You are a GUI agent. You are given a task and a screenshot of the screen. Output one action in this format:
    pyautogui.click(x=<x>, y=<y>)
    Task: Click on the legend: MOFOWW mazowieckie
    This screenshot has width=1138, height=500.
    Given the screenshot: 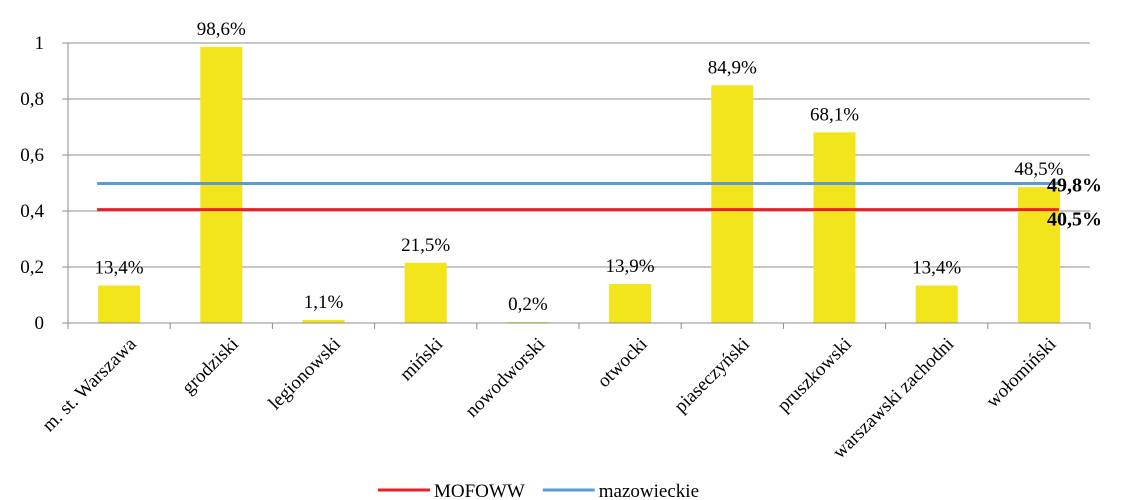 What is the action you would take?
    pyautogui.click(x=538, y=490)
    